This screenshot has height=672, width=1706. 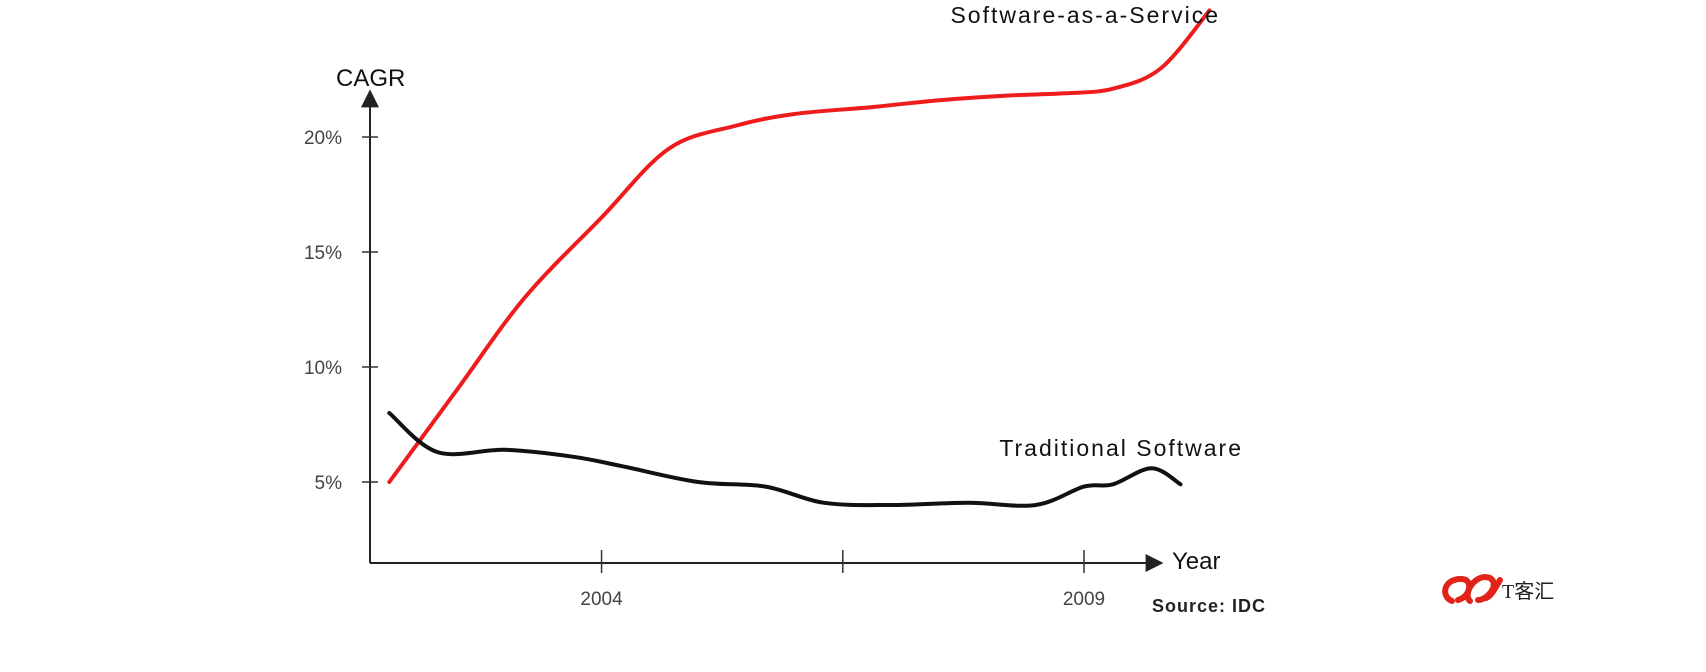 What do you see at coordinates (601, 599) in the screenshot?
I see `x-tick-label: 2004` at bounding box center [601, 599].